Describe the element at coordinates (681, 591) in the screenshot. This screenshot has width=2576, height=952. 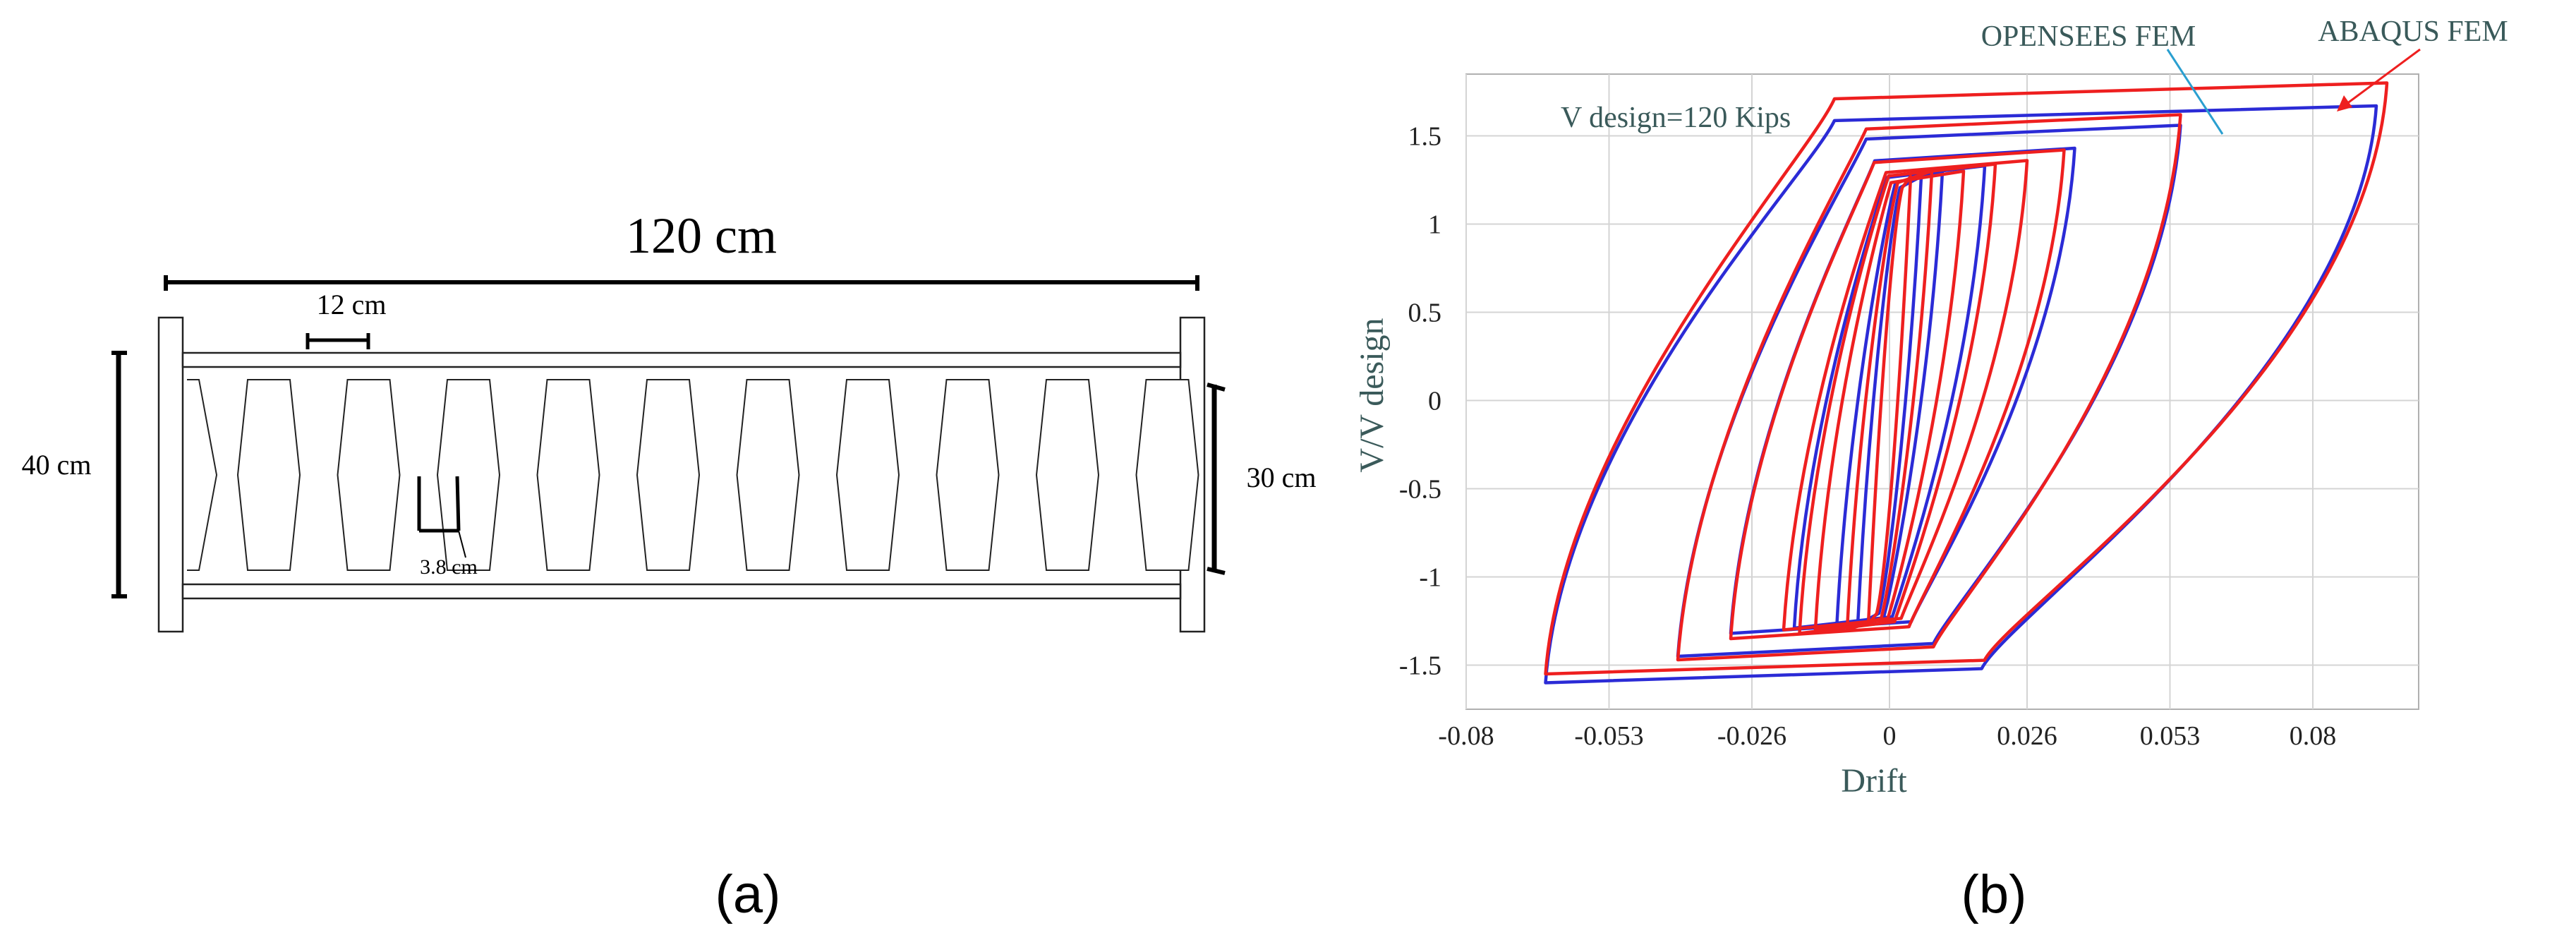
I see `bottom-flange` at that location.